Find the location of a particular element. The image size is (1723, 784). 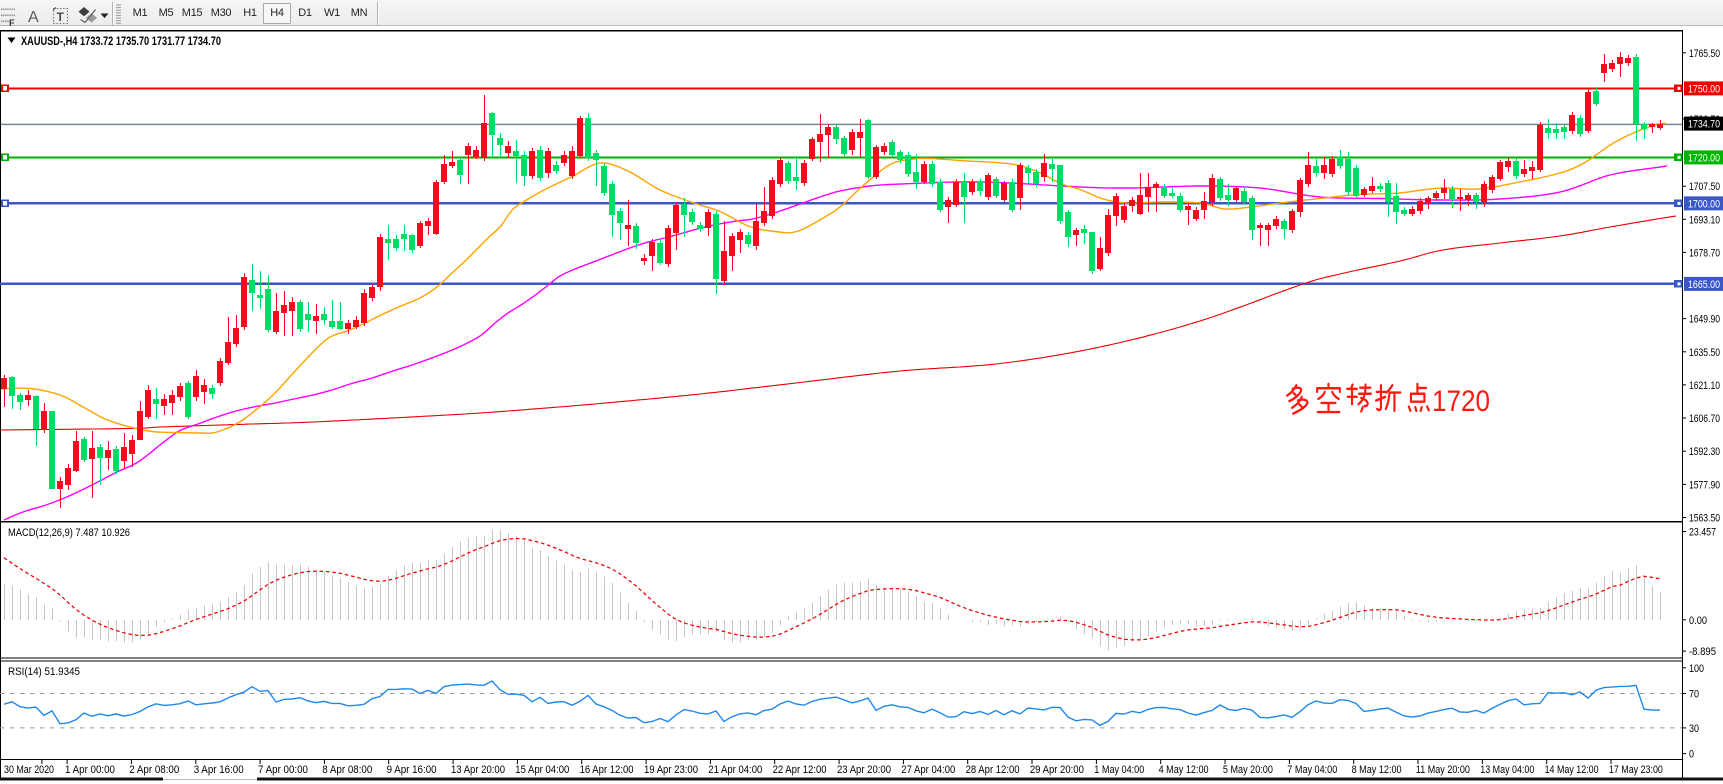

svg-text: T is located at coordinates (61, 17).